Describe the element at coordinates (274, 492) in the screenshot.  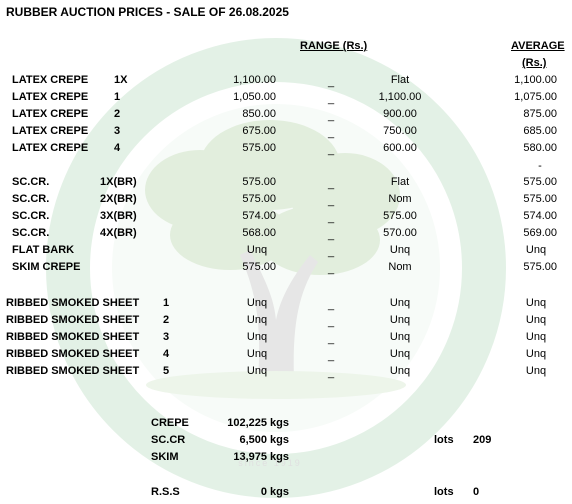
I see `rss-qty: 0 kgs` at that location.